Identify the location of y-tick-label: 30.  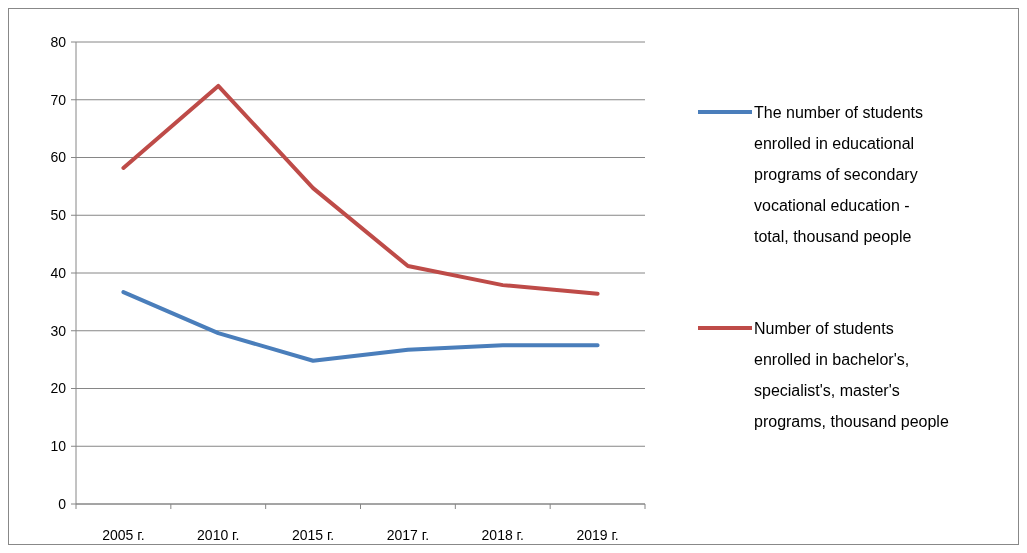
(58, 330).